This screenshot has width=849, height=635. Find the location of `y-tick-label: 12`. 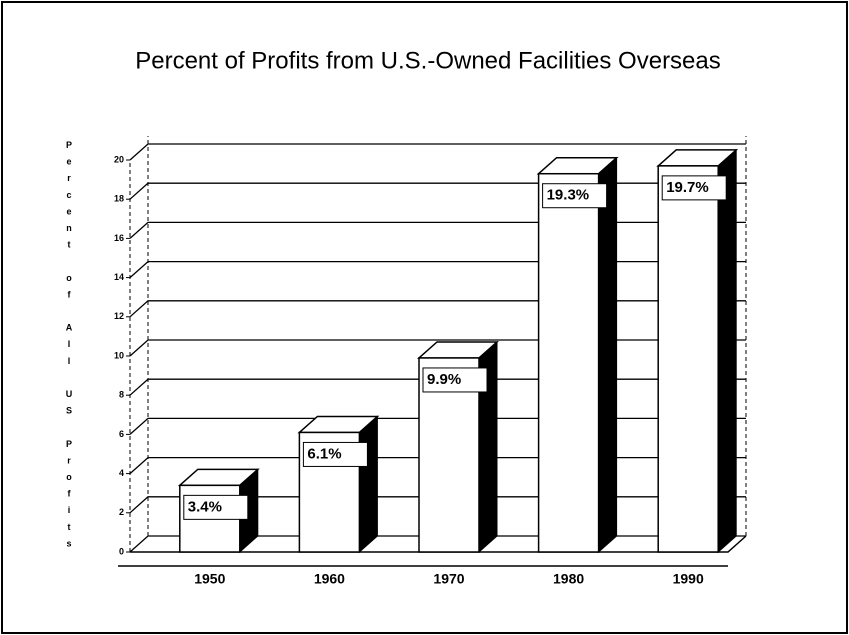

y-tick-label: 12 is located at coordinates (119, 316).